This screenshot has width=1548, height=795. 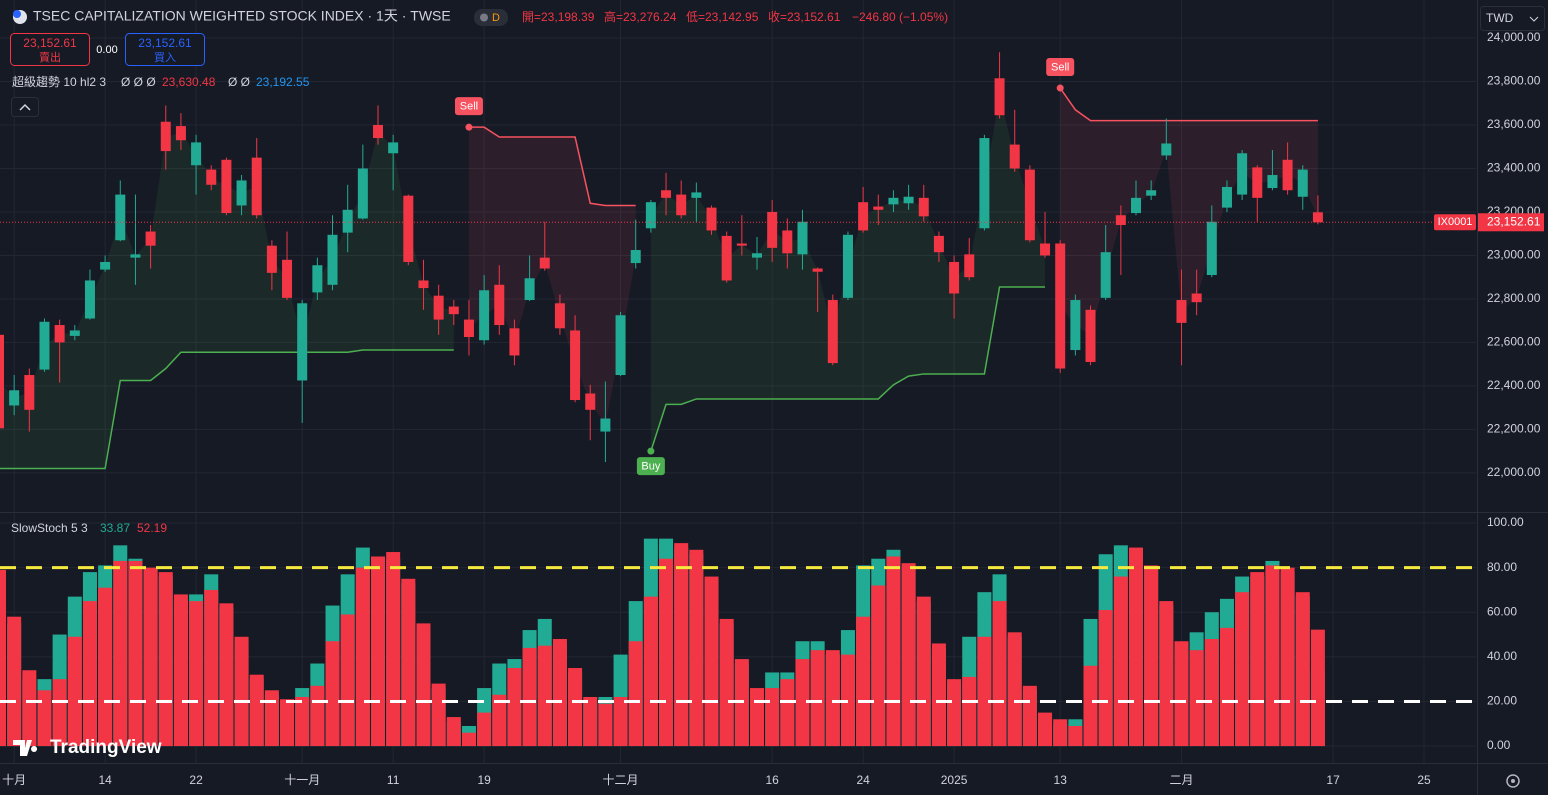 I want to click on interval-badge, so click(x=491, y=17).